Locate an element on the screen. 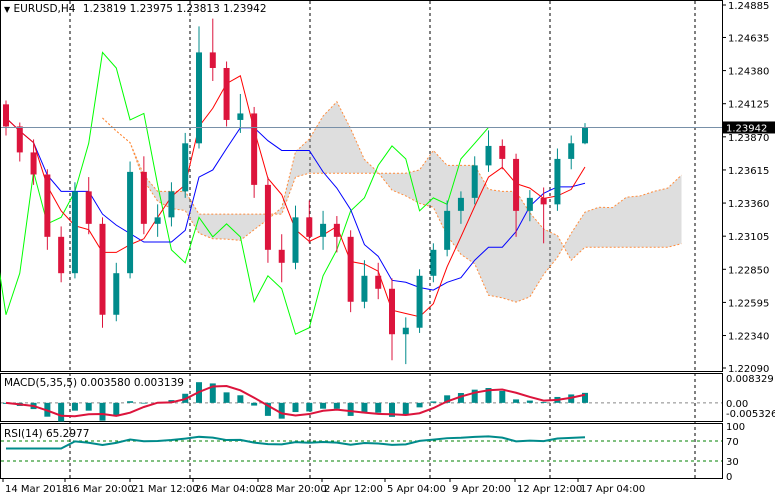 Image resolution: width=775 pixels, height=498 pixels. price-tick-label: 1.24885 is located at coordinates (748, 6).